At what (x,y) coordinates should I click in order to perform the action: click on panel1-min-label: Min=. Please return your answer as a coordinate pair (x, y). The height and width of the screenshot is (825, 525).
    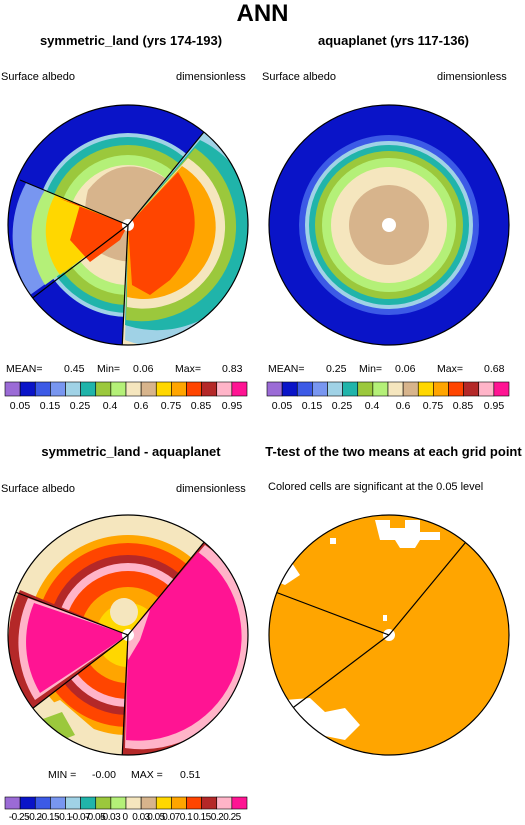
    Looking at the image, I should click on (109, 369).